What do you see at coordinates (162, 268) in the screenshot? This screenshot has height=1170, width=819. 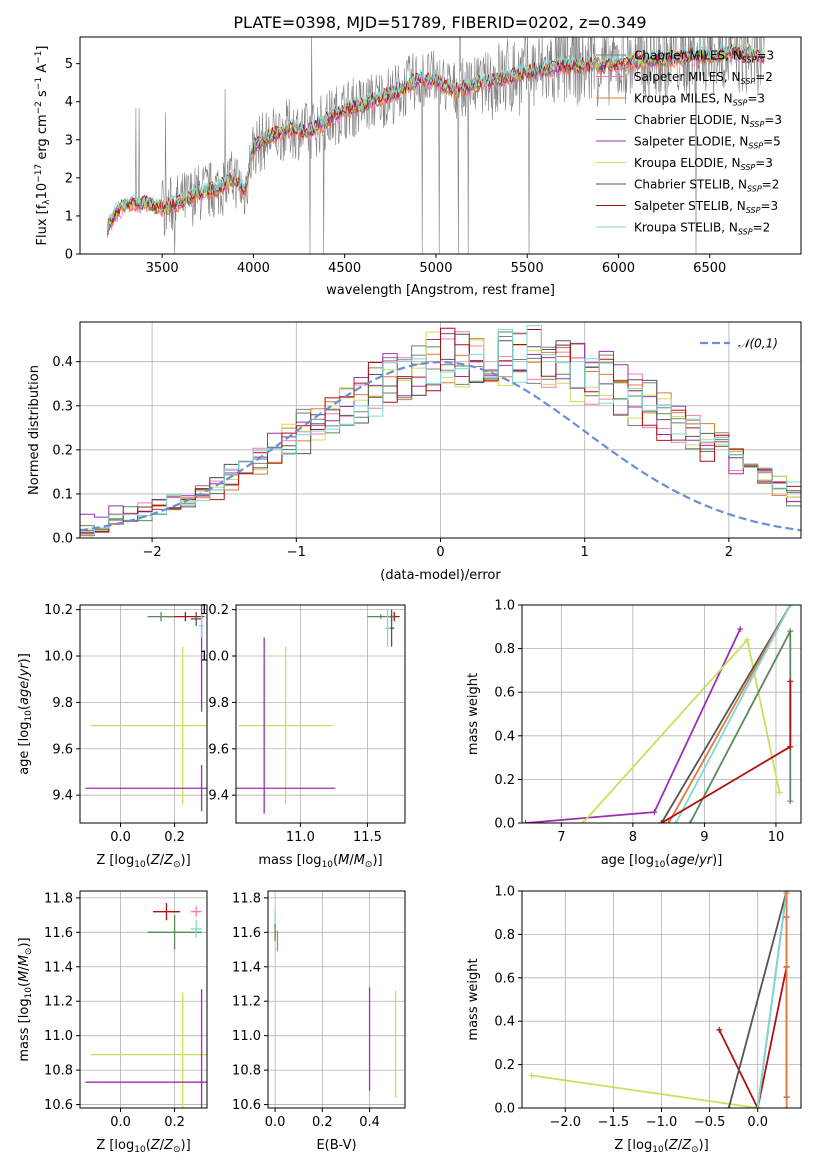 I see `x-tick-label: 3500` at bounding box center [162, 268].